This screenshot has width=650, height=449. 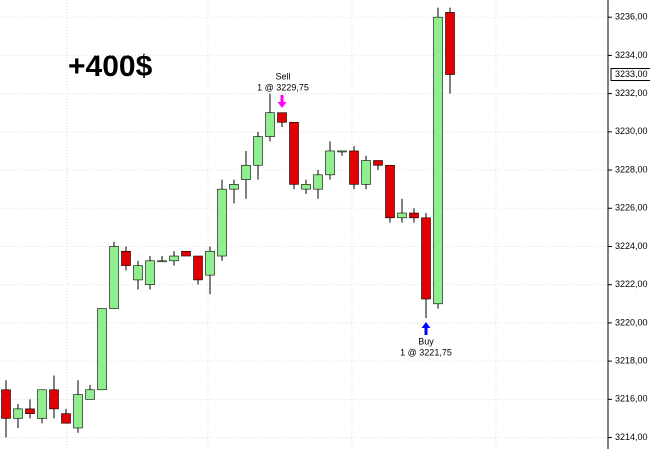 What do you see at coordinates (426, 341) in the screenshot?
I see `buy-label: Buy` at bounding box center [426, 341].